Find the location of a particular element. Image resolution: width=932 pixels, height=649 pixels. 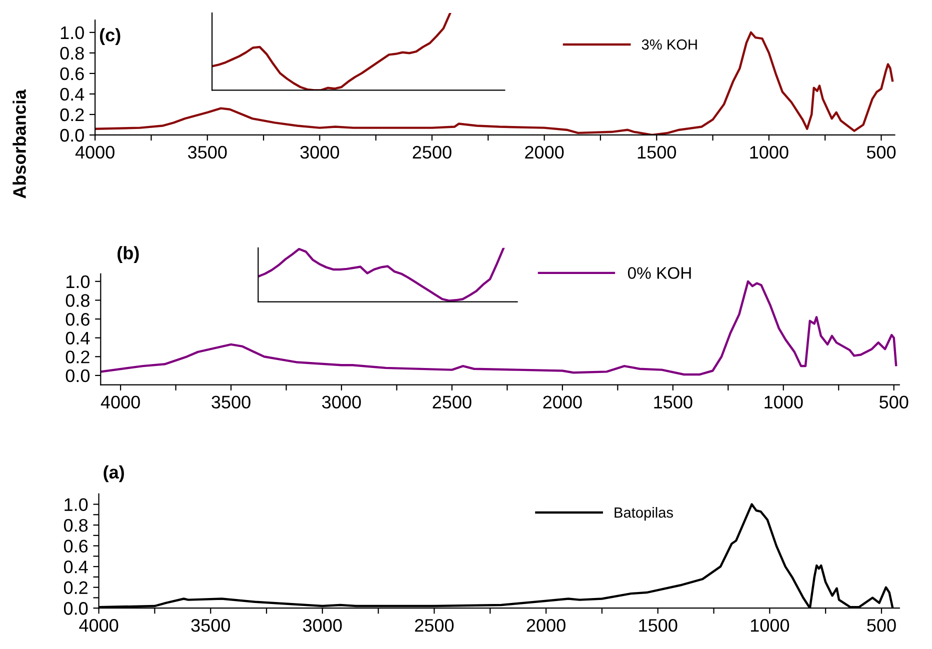

legend-label: Batopilas is located at coordinates (643, 514).